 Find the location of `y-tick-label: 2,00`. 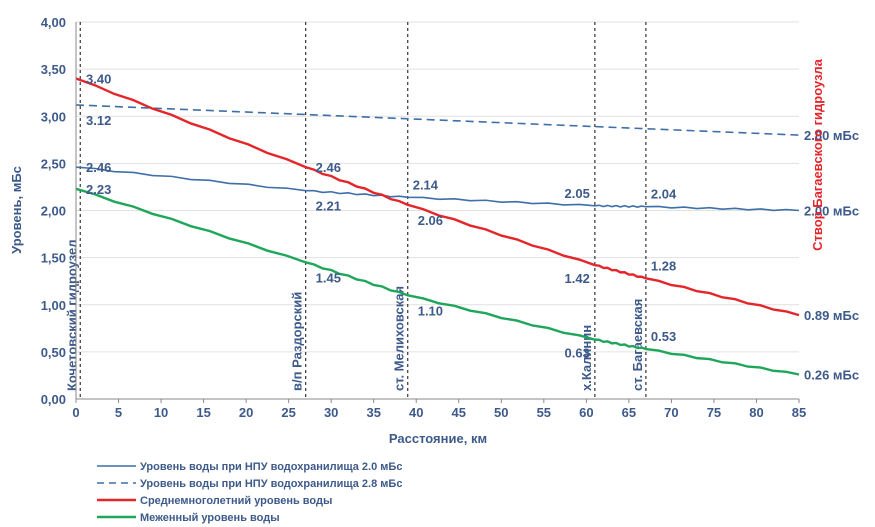

y-tick-label: 2,00 is located at coordinates (53, 211).